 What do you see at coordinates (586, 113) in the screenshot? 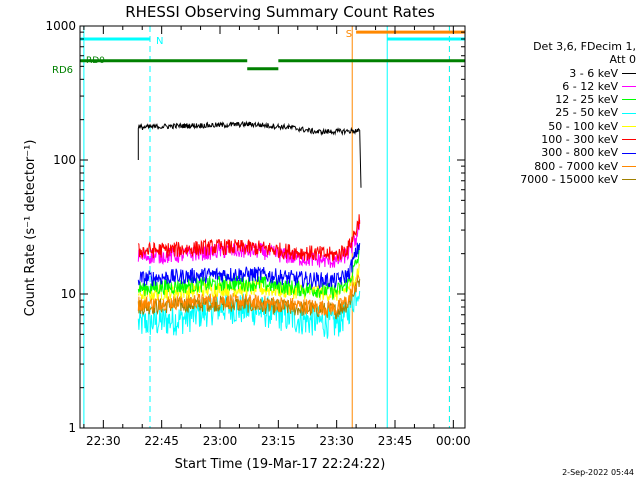
I see `legend-item-label: 25 - 50 keV` at bounding box center [586, 113].